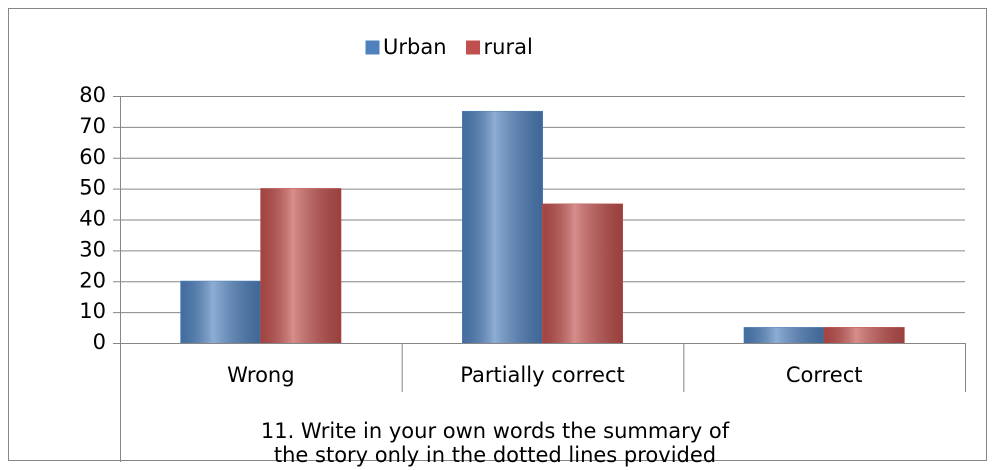 This screenshot has height=470, width=996. Describe the element at coordinates (92, 95) in the screenshot. I see `y-tick-label: 80` at that location.